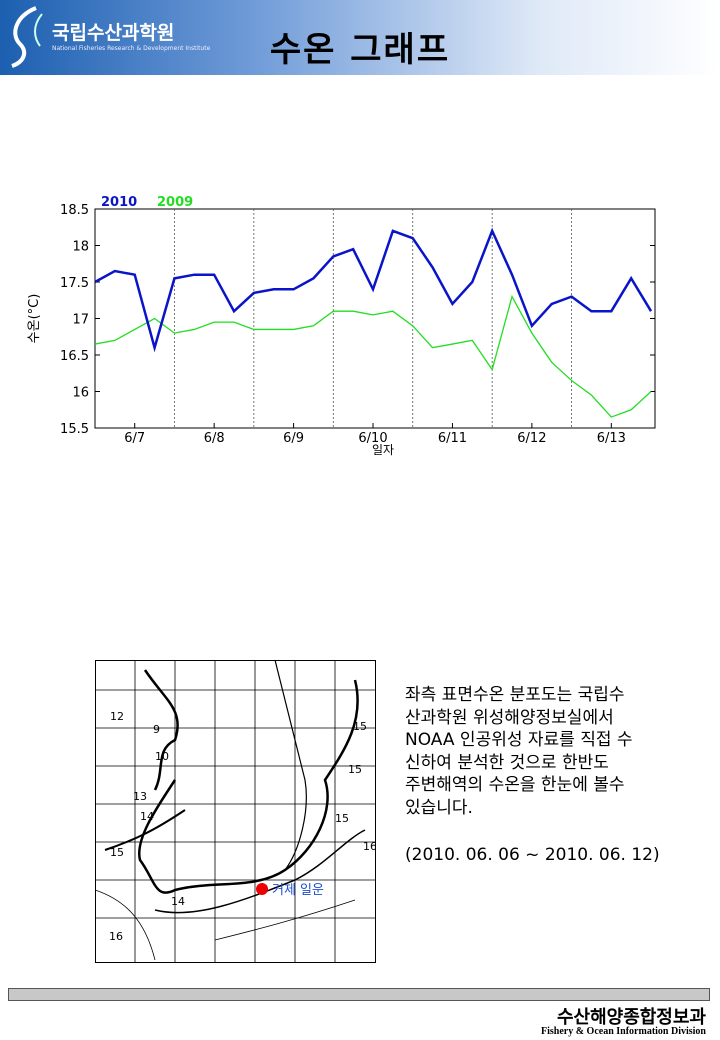 This screenshot has width=720, height=1040. I want to click on y-tick-label: 18.5, so click(74, 210).